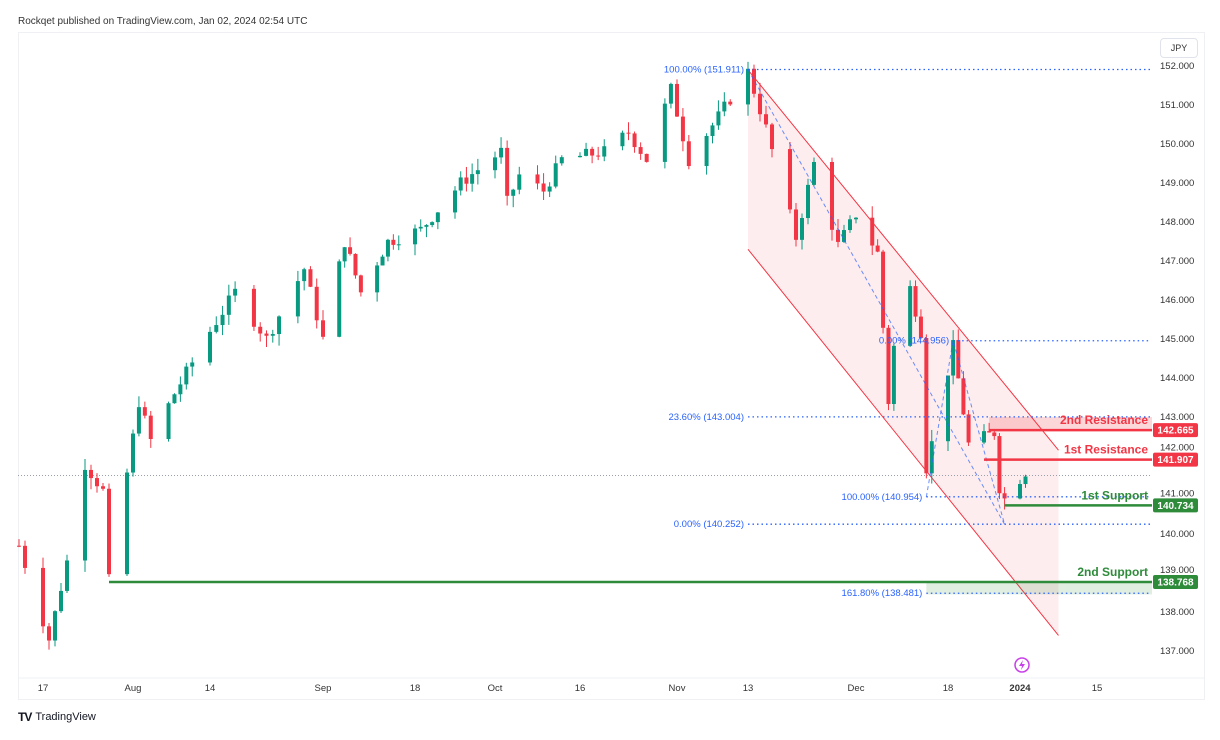 The width and height of the screenshot is (1220, 740). What do you see at coordinates (748, 688) in the screenshot?
I see `time-tick: 13` at bounding box center [748, 688].